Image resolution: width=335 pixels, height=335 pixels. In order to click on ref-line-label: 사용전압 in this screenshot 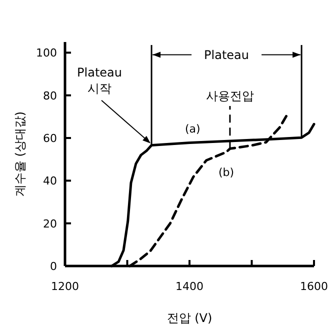, I will do `click(230, 96)`.